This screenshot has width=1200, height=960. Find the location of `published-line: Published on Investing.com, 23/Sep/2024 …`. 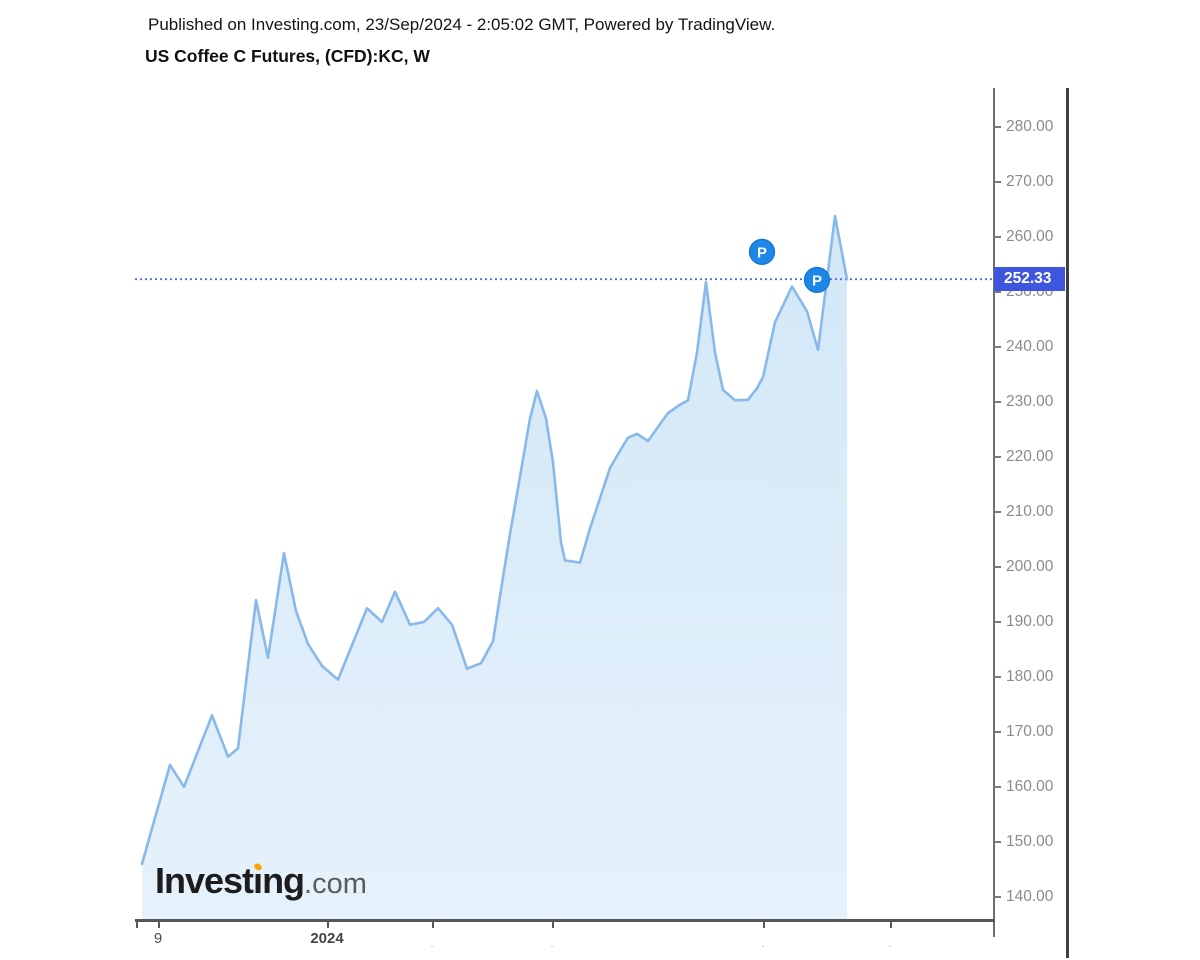

published-line: Published on Investing.com, 23/Sep/2024 … is located at coordinates (462, 24).